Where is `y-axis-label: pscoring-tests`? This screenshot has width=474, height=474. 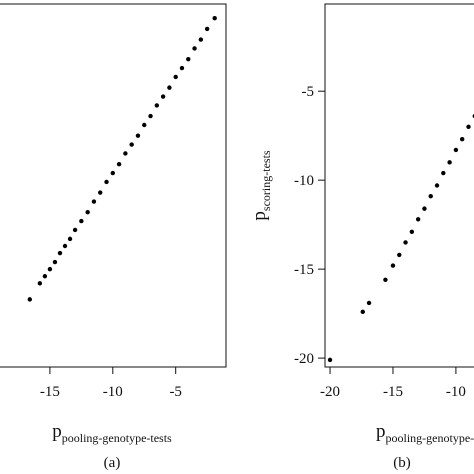
y-axis-label: pscoring-tests is located at coordinates (261, 185).